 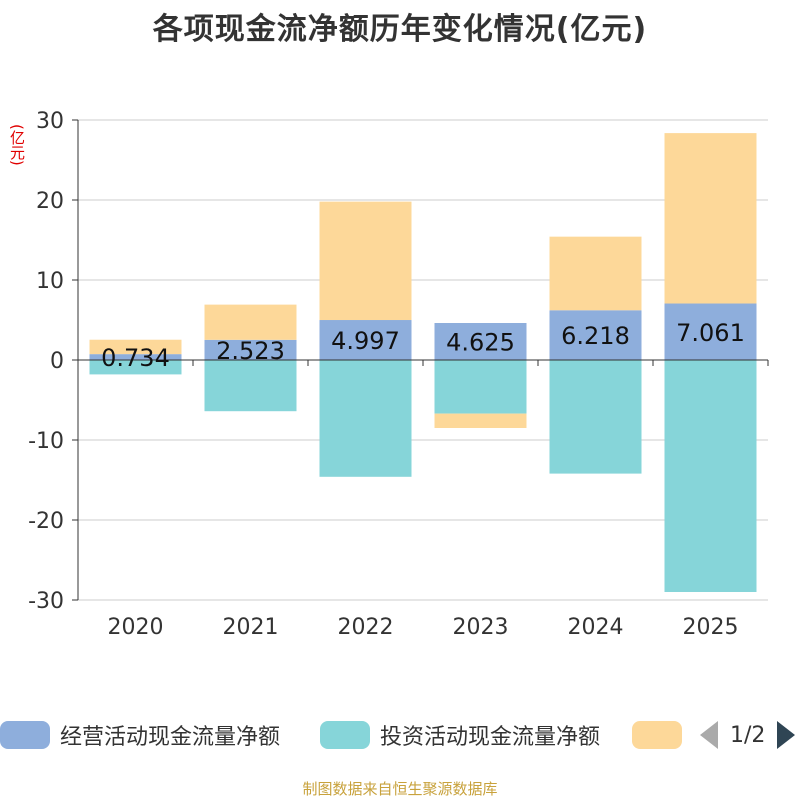 What do you see at coordinates (345, 735) in the screenshot?
I see `legend-swatch-investing` at bounding box center [345, 735].